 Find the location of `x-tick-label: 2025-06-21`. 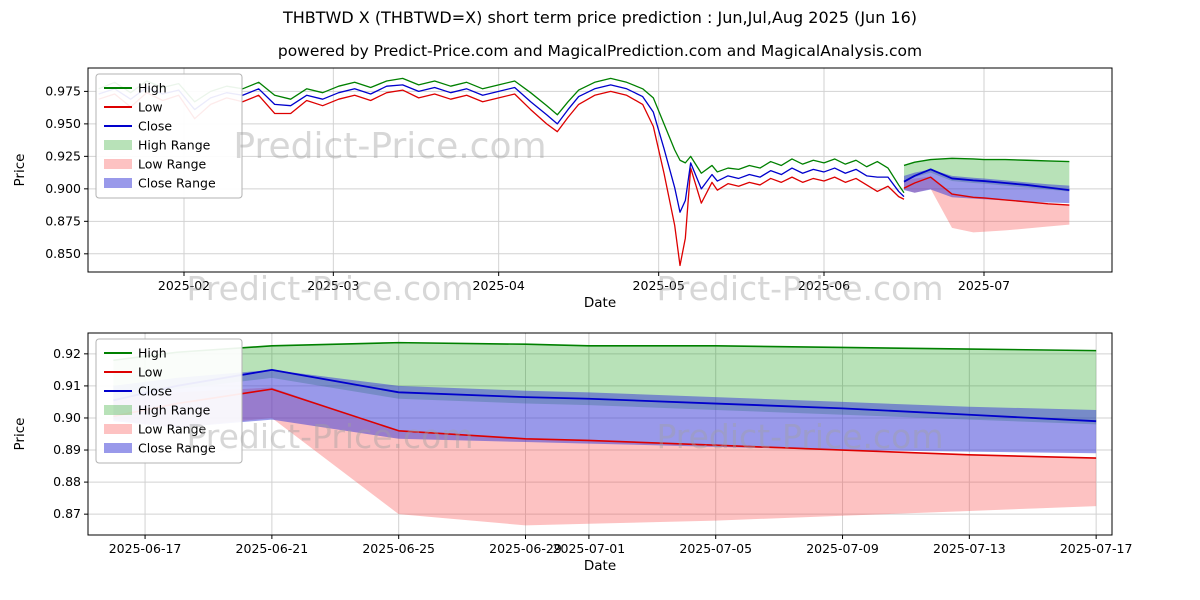

x-tick-label: 2025-06-21 is located at coordinates (272, 548).